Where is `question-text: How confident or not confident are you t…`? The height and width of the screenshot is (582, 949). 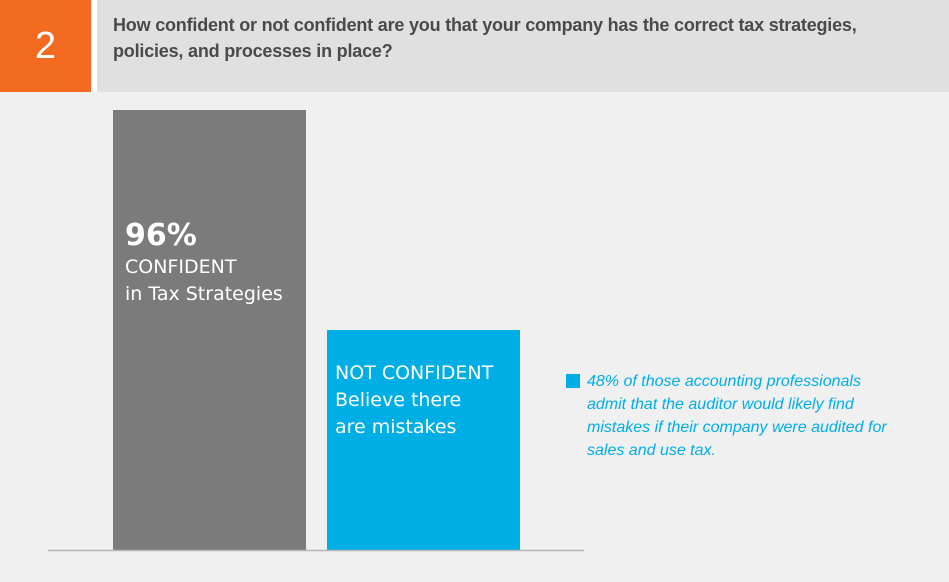 question-text: How confident or not confident are you t… is located at coordinates (485, 38).